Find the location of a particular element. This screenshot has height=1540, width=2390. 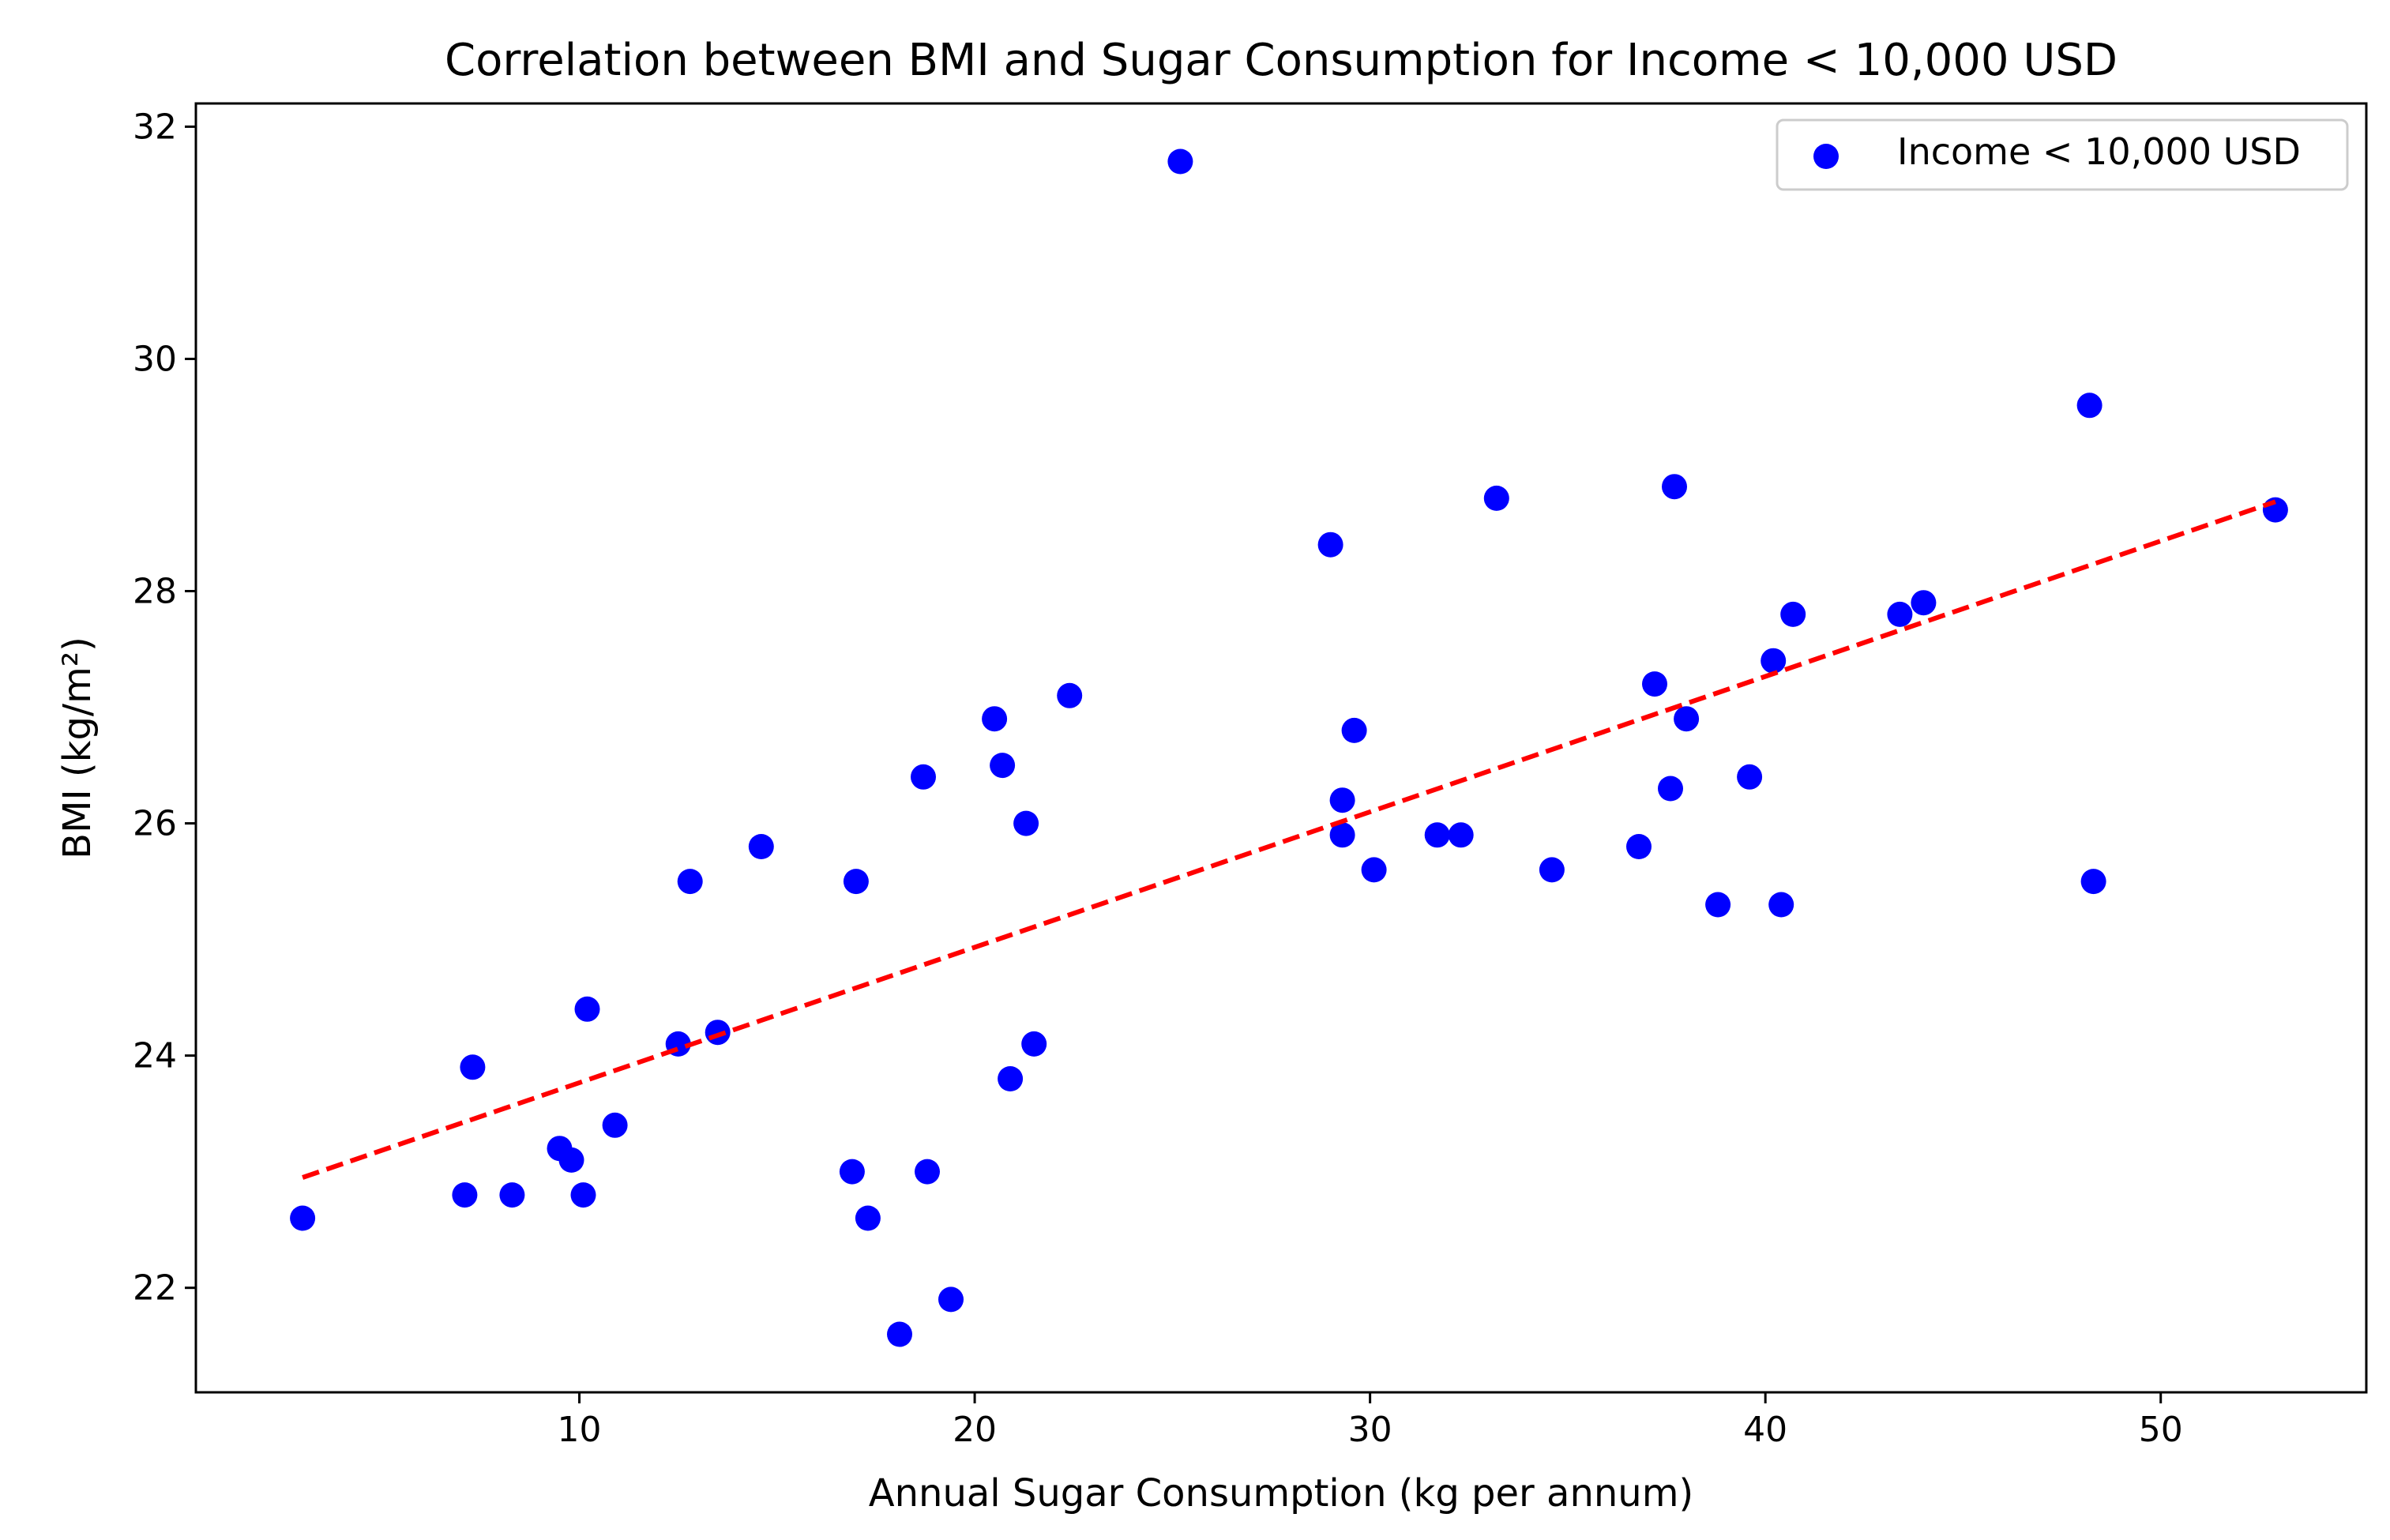

y-axis-ticks: 22 24 26 28 30 32 is located at coordinates (164, 708).